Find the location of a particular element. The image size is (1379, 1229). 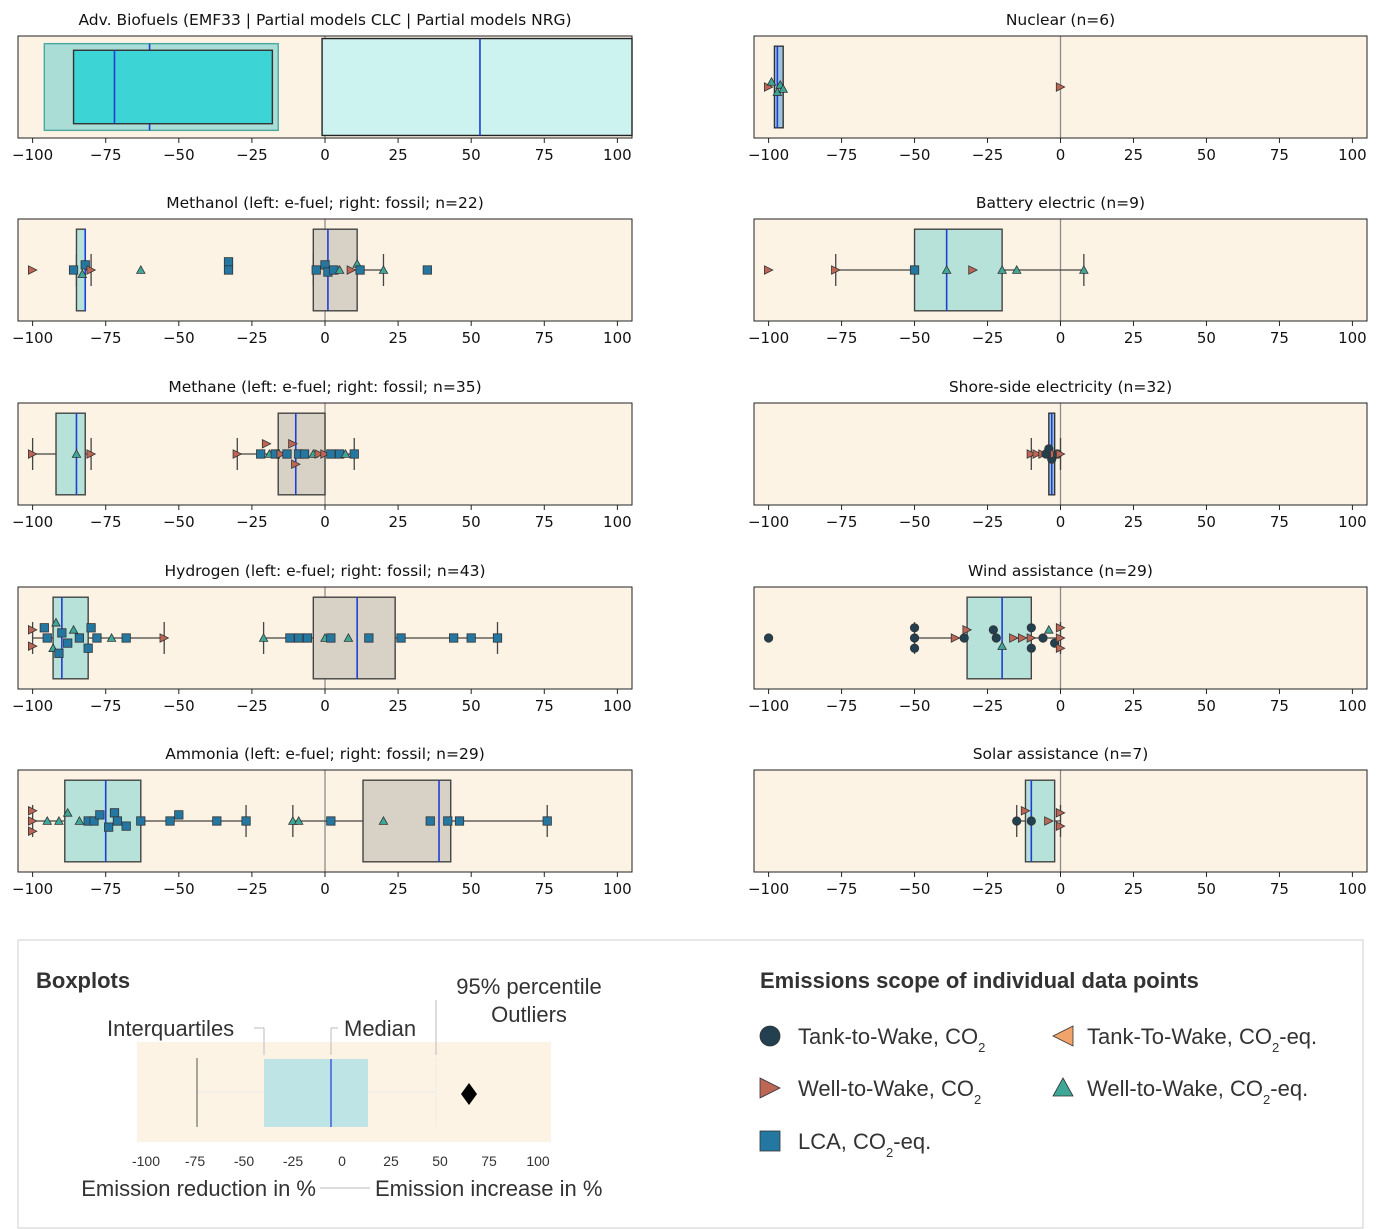

legend-increase-label: Emission increase in % is located at coordinates (488, 1188).